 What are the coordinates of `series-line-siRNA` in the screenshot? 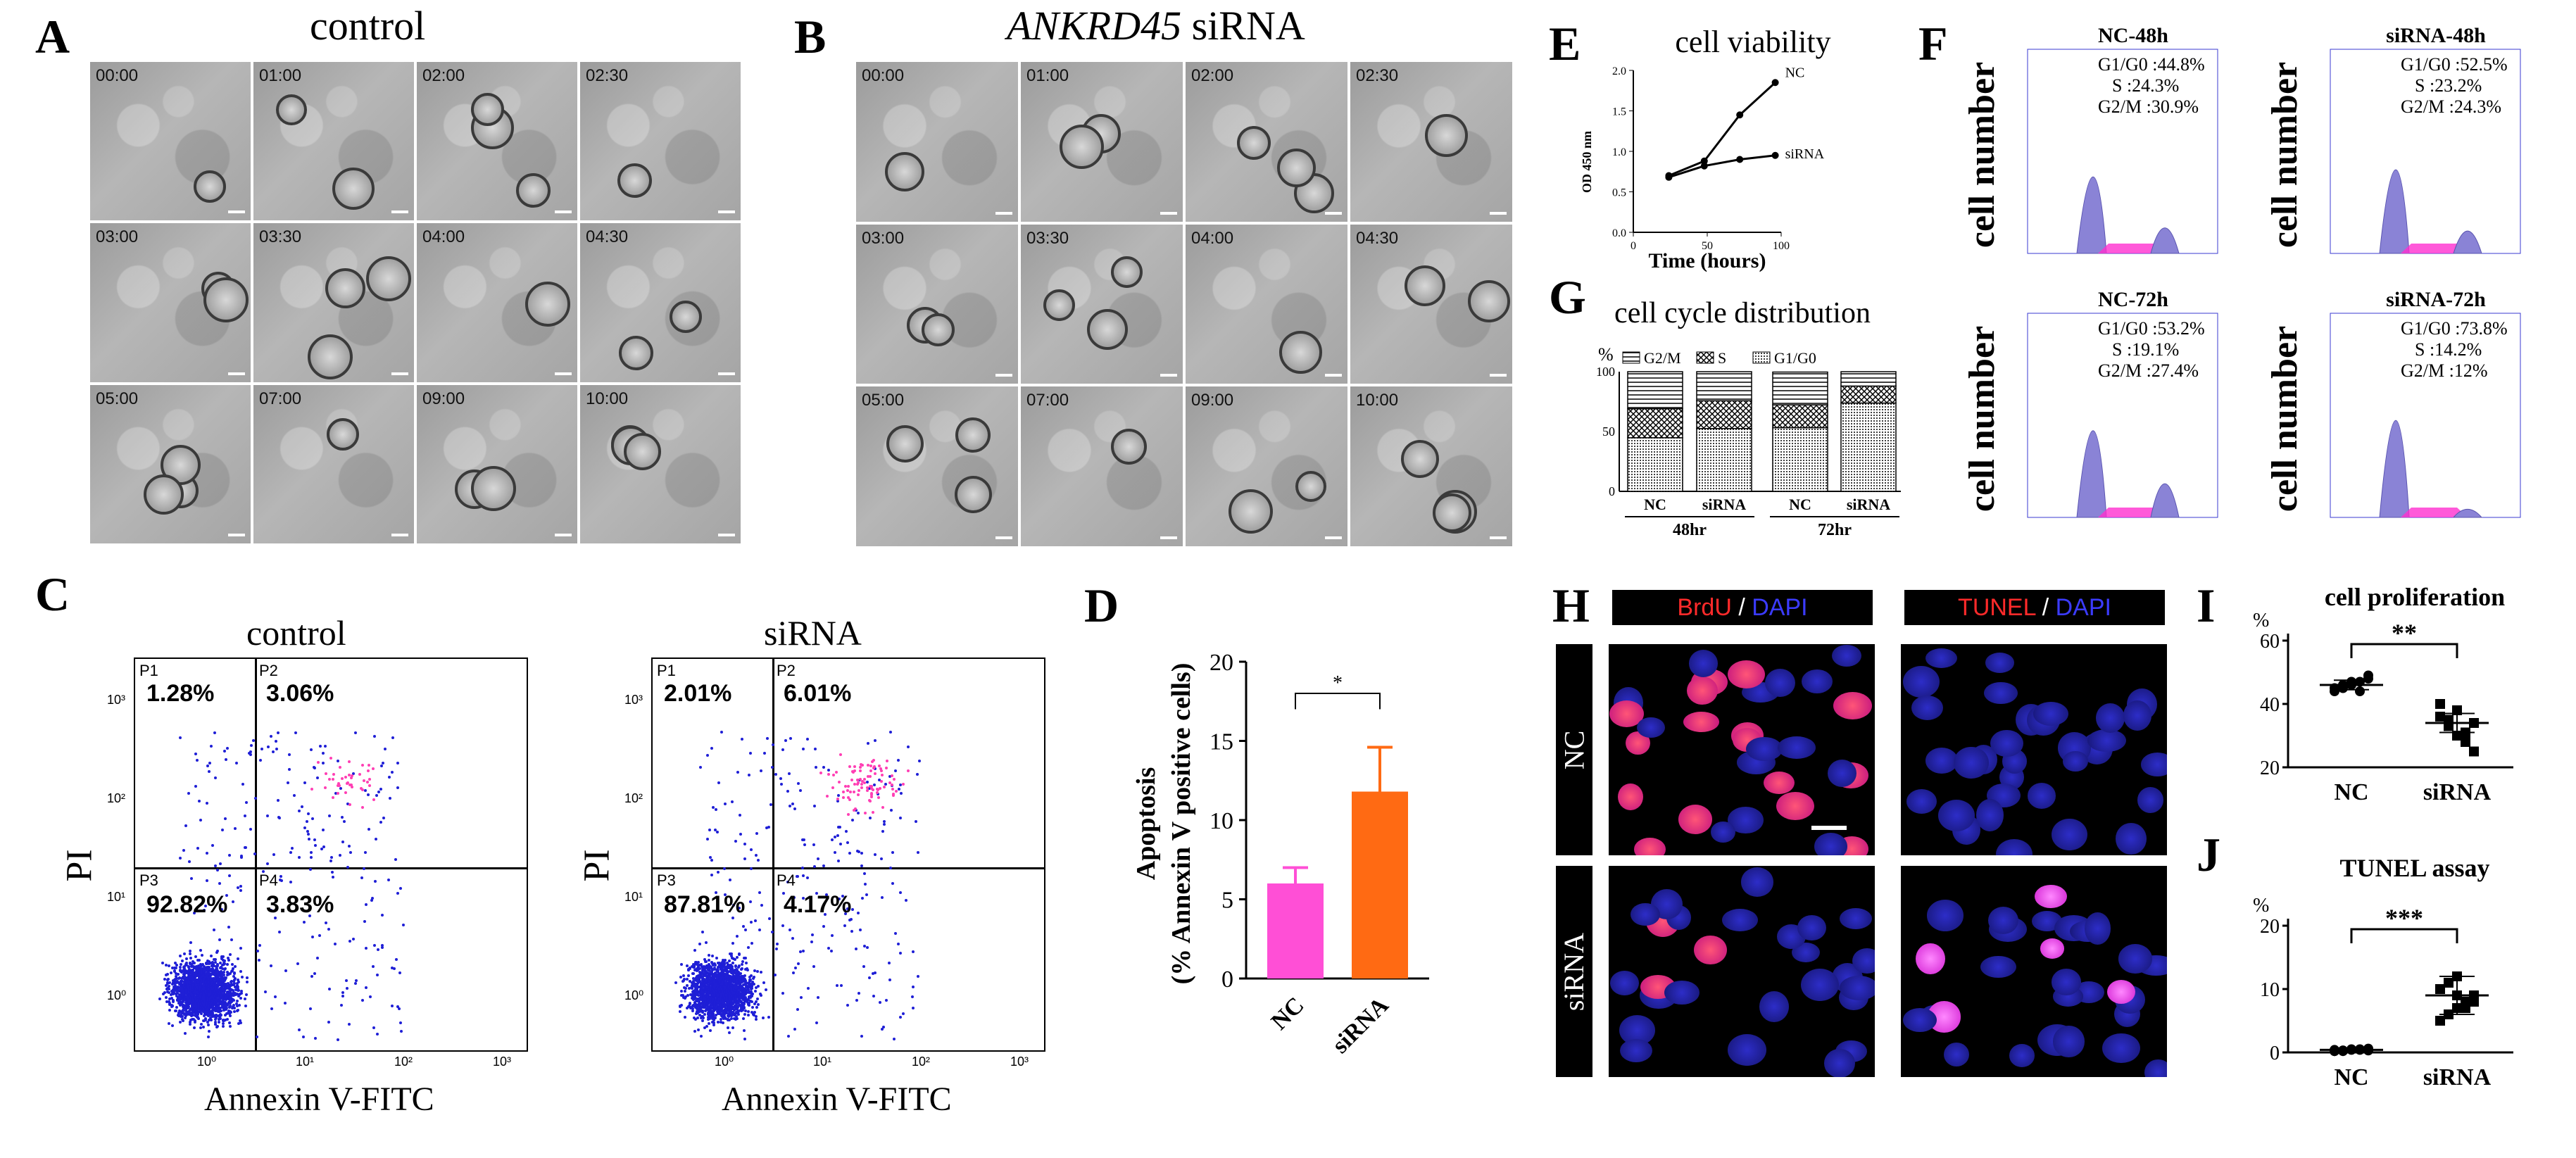 It's located at (1722, 166).